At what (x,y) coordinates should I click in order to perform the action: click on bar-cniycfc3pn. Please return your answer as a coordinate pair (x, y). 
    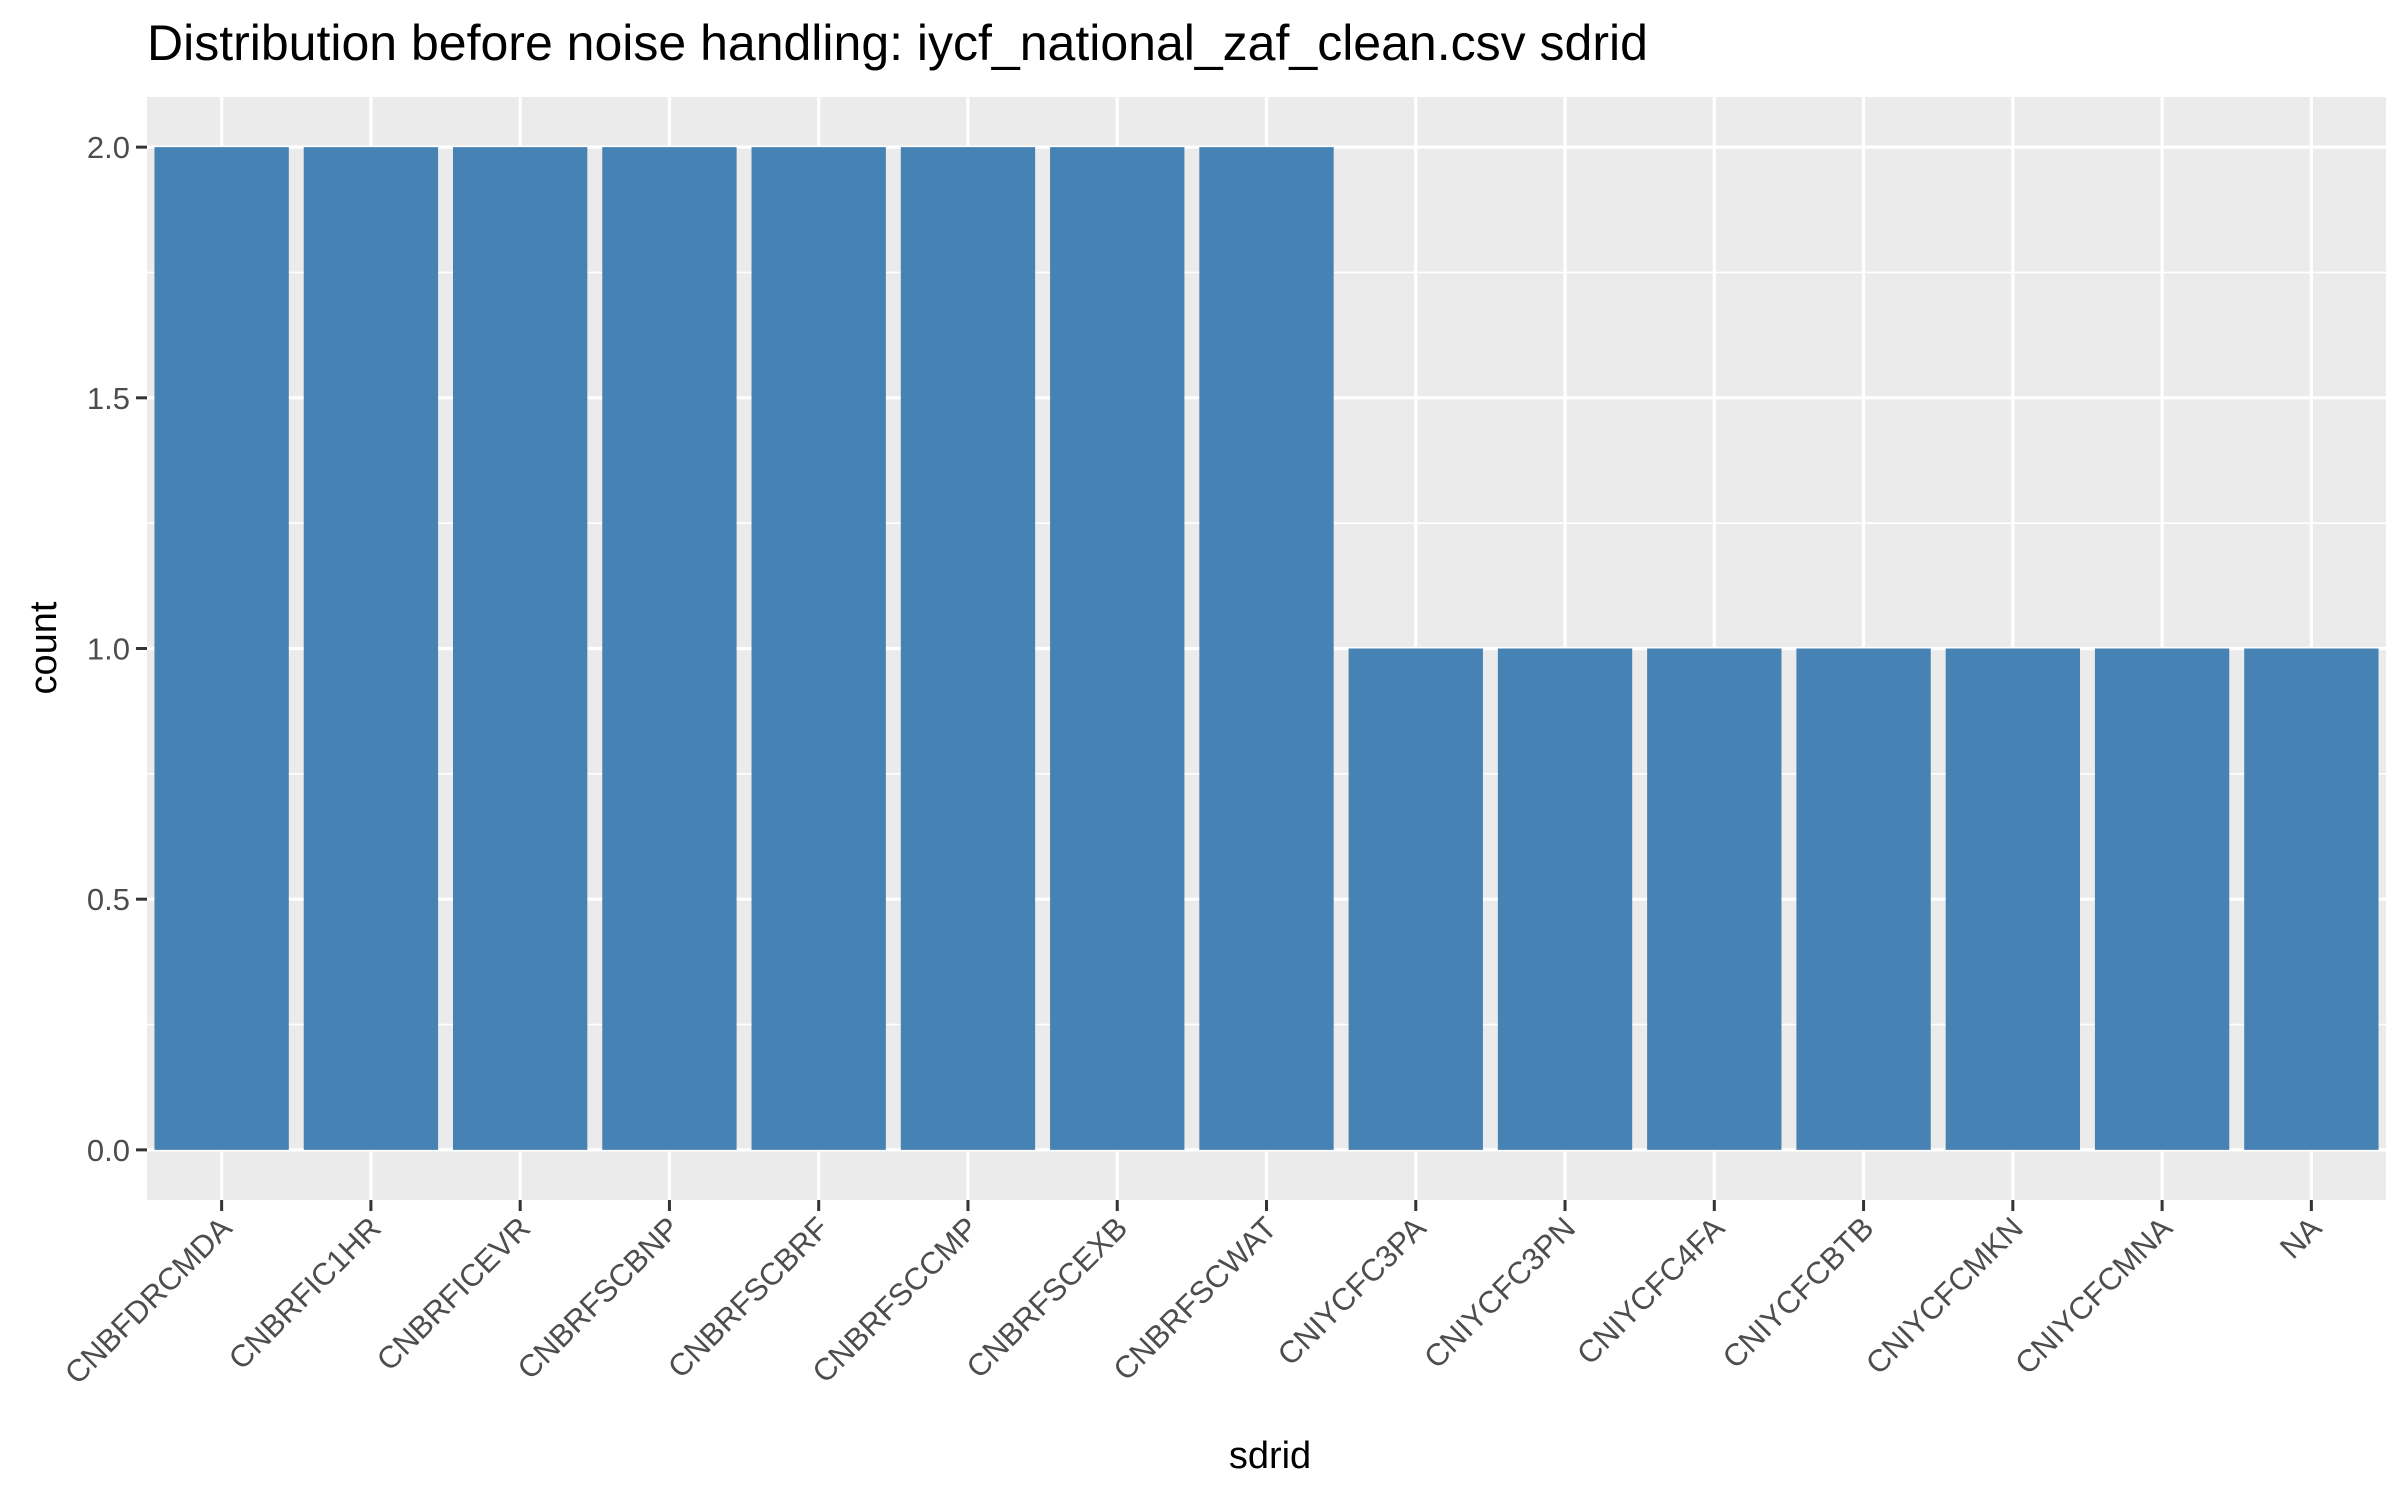
    Looking at the image, I should click on (1565, 899).